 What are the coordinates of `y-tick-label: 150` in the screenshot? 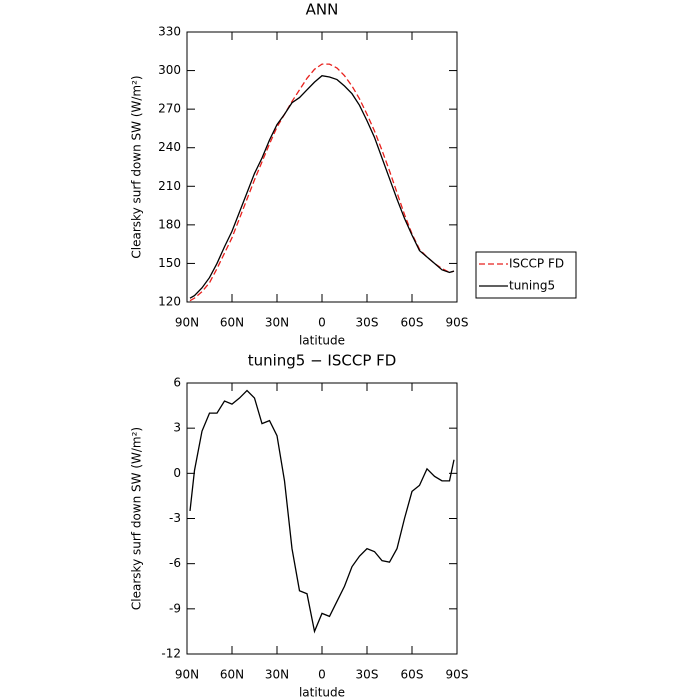 It's located at (169, 263).